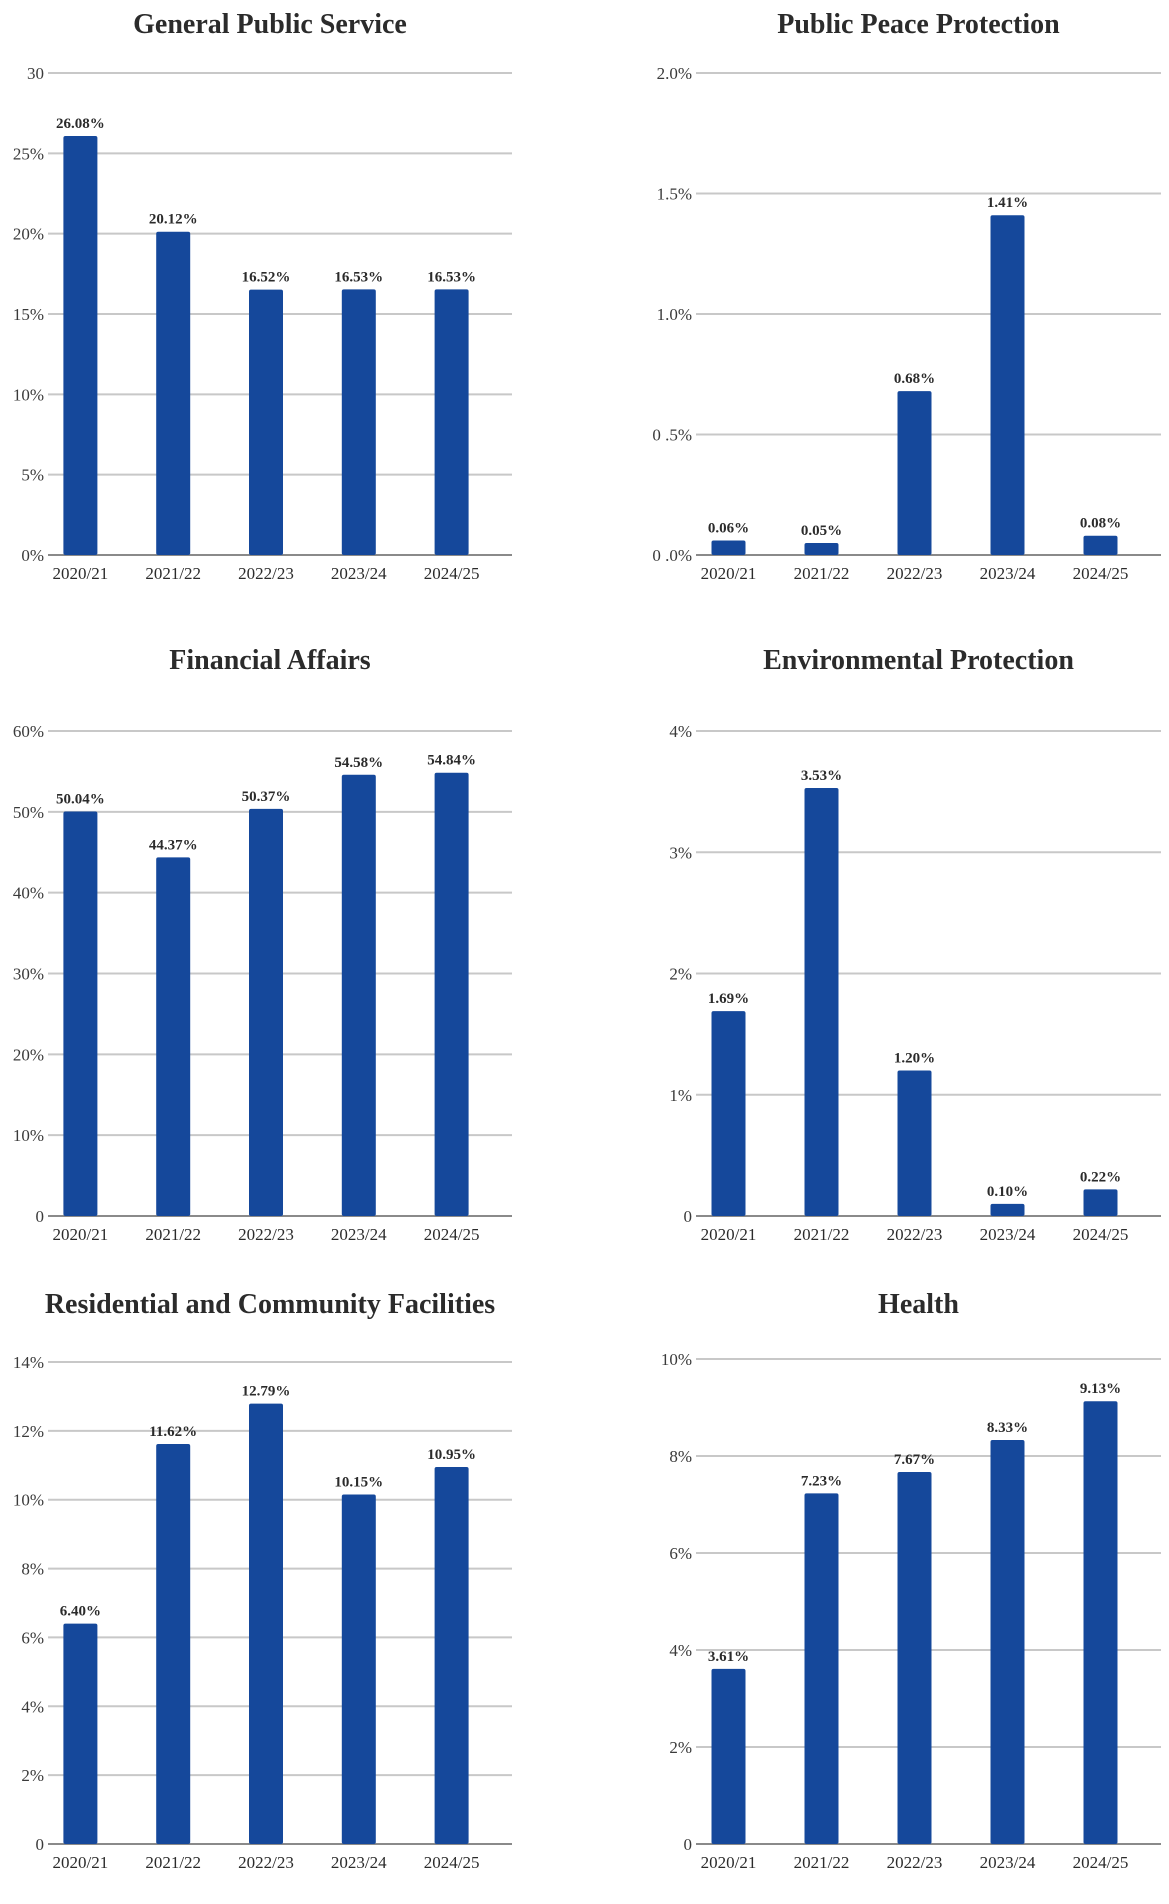 The width and height of the screenshot is (1169, 1904). Describe the element at coordinates (821, 531) in the screenshot. I see `data-label: 0.05%` at that location.